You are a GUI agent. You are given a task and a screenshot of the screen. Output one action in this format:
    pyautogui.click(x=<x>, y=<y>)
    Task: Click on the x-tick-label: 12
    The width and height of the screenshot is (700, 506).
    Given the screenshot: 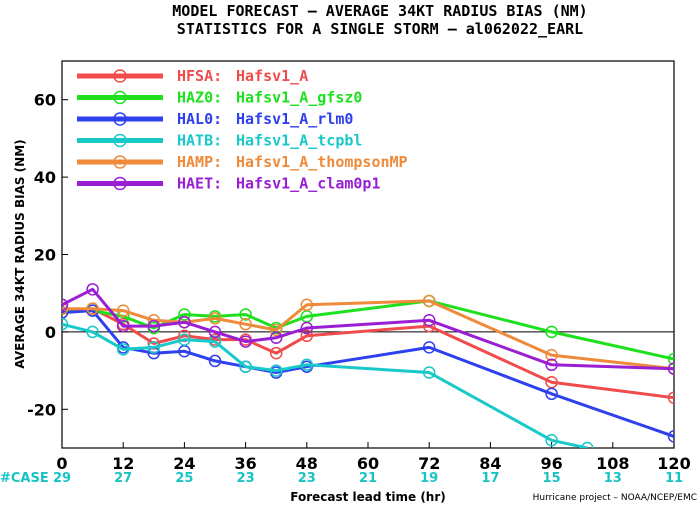 What is the action you would take?
    pyautogui.click(x=123, y=463)
    